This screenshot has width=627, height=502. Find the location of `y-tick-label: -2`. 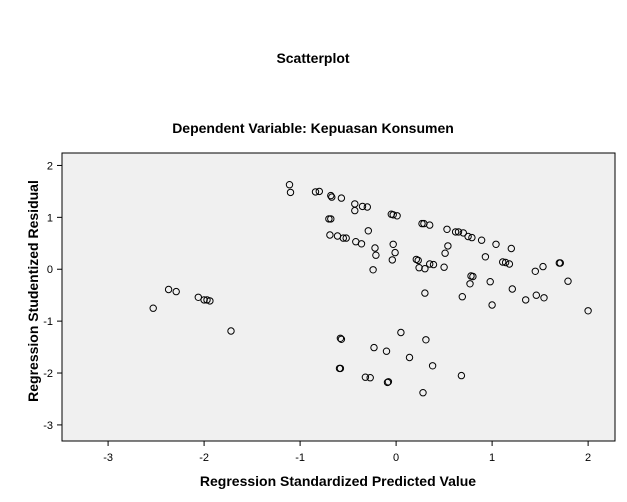

y-tick-label: -2 is located at coordinates (48, 374).